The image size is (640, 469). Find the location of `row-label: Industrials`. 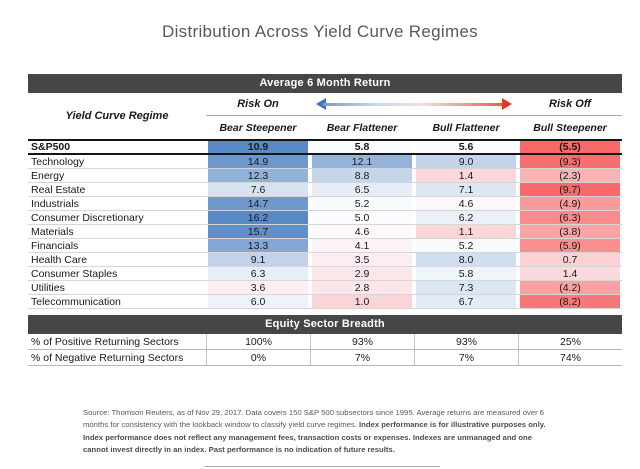

row-label: Industrials is located at coordinates (55, 203).